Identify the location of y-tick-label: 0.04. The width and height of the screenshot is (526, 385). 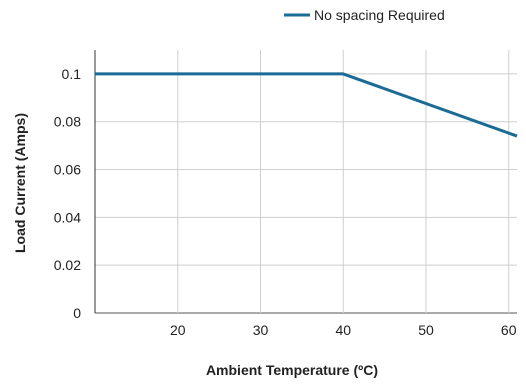
(67, 217).